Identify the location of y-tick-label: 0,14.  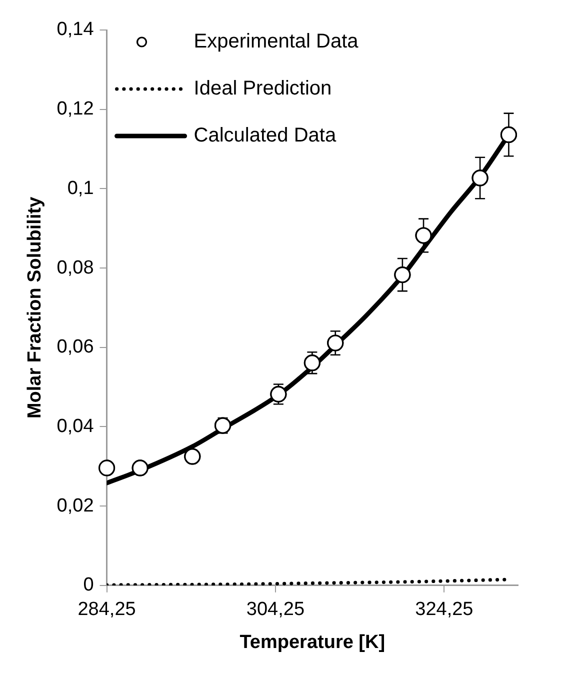
(75, 29).